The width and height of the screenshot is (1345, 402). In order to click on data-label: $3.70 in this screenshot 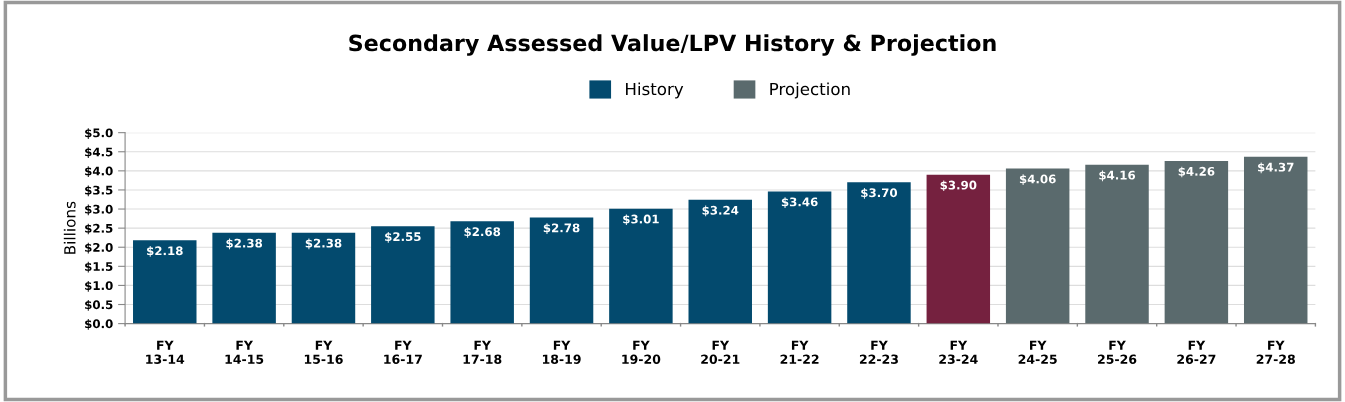, I will do `click(879, 193)`.